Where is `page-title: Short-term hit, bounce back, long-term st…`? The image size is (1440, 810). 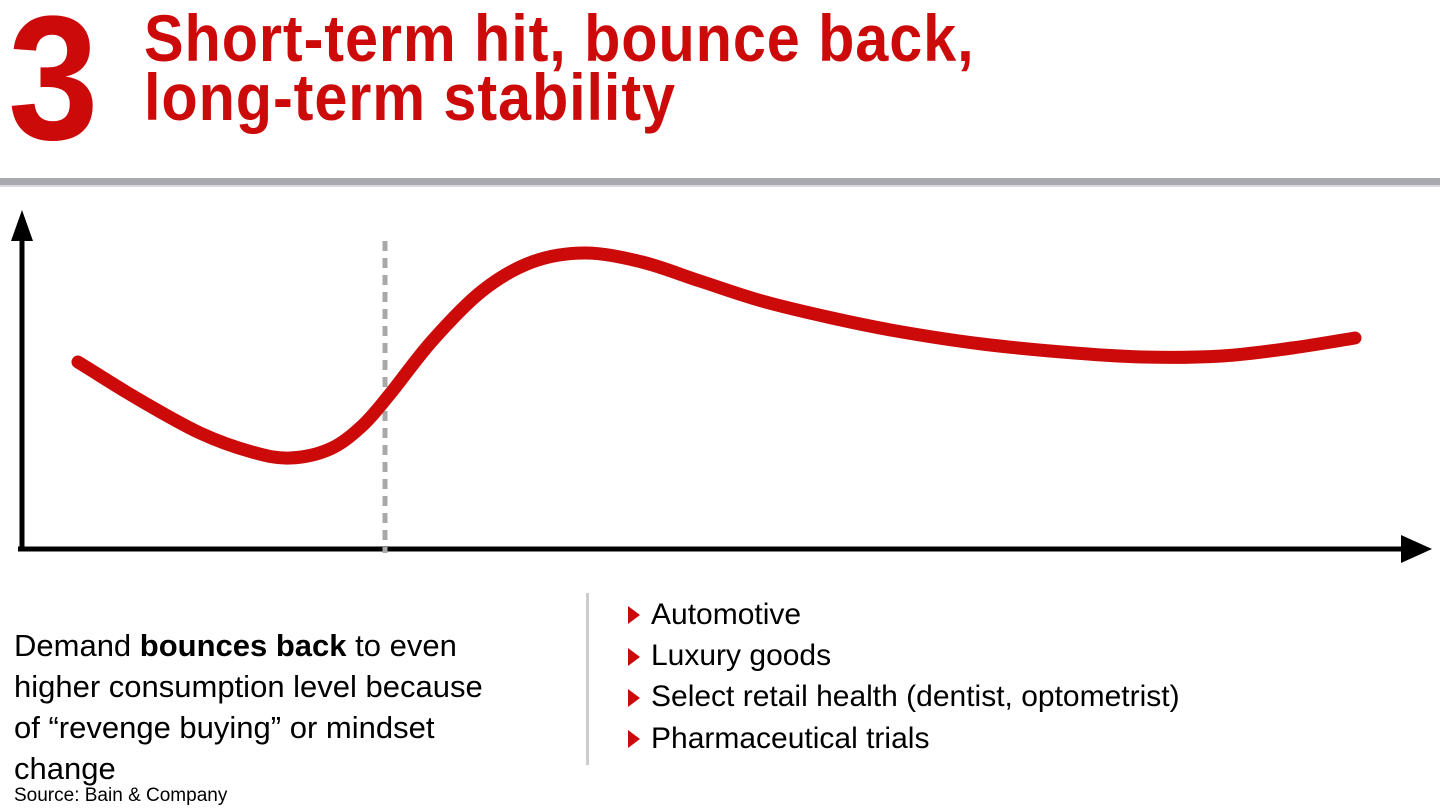
page-title: Short-term hit, bounce back, long-term st… is located at coordinates (559, 67).